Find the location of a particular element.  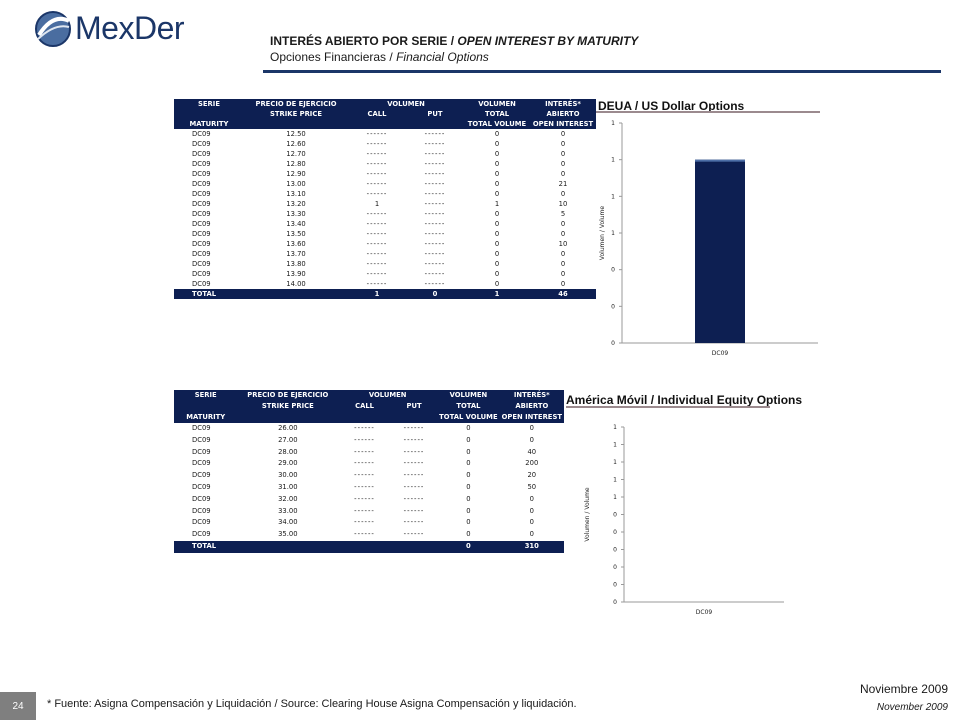

total-put: 0 is located at coordinates (435, 294).